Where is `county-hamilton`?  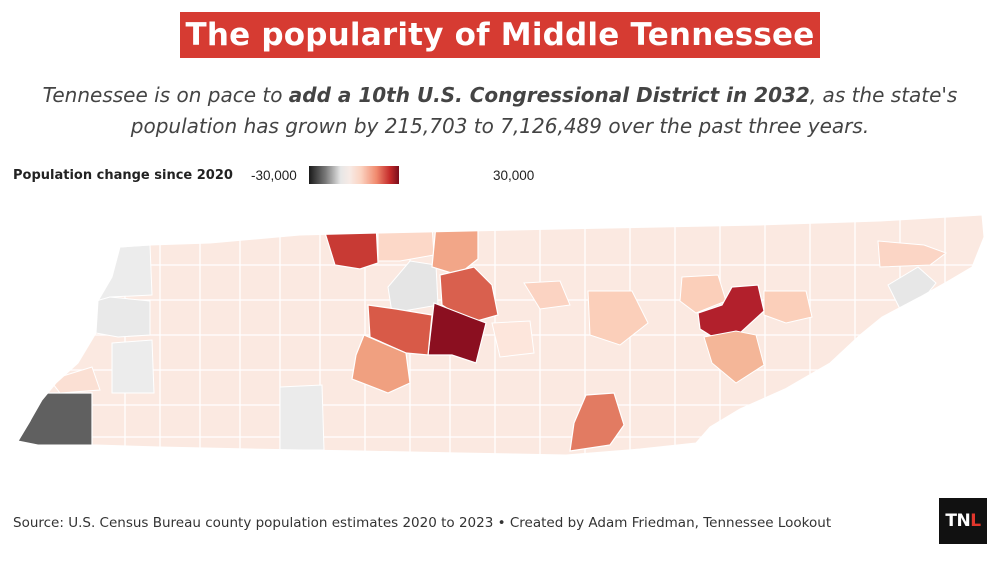 county-hamilton is located at coordinates (597, 422).